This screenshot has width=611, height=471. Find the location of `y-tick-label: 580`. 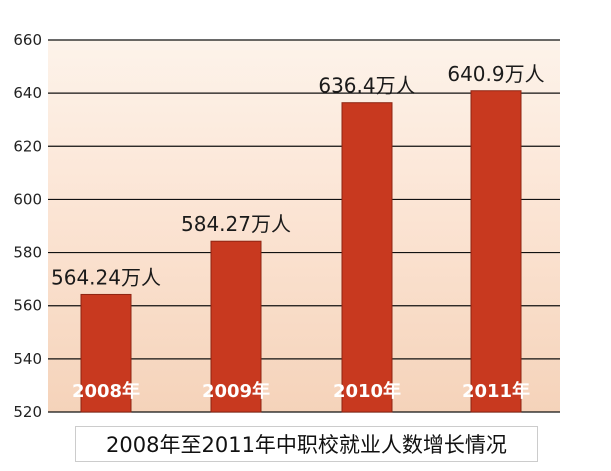

y-tick-label: 580 is located at coordinates (27, 253).